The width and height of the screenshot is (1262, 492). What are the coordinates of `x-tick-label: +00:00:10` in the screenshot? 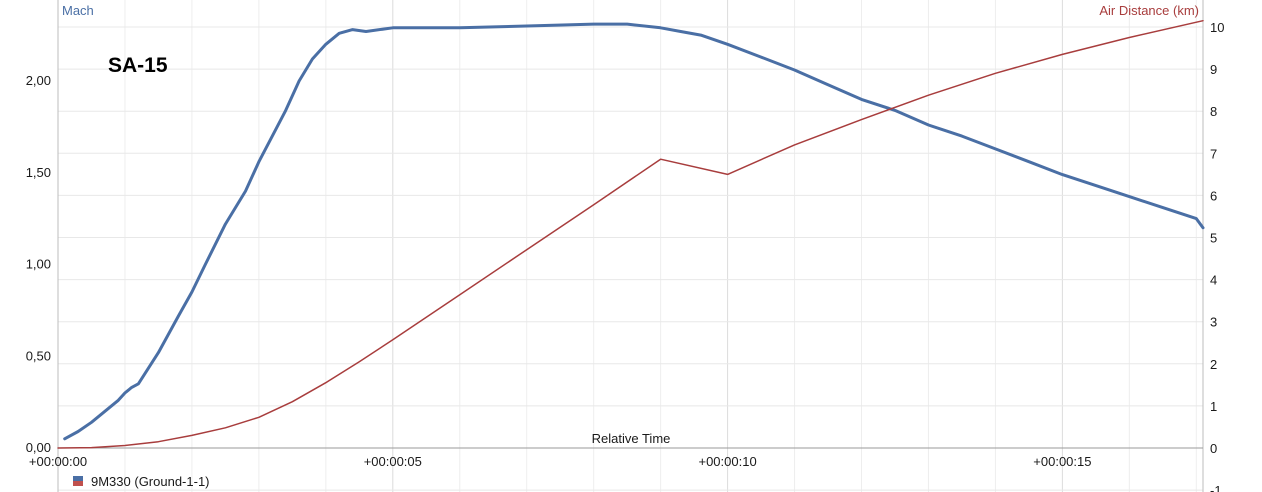 It's located at (727, 461).